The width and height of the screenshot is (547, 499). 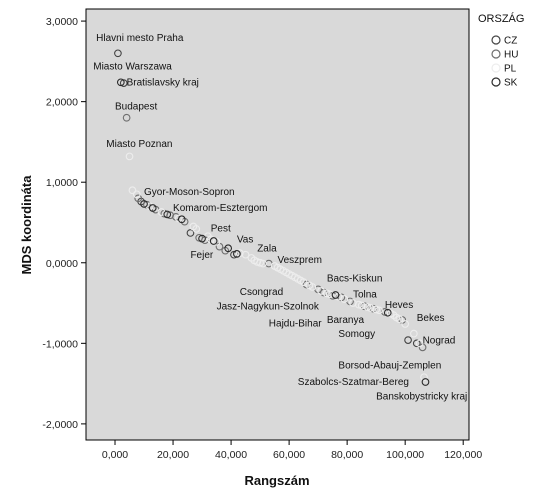 I want to click on legend-label-sk: SK, so click(x=511, y=83).